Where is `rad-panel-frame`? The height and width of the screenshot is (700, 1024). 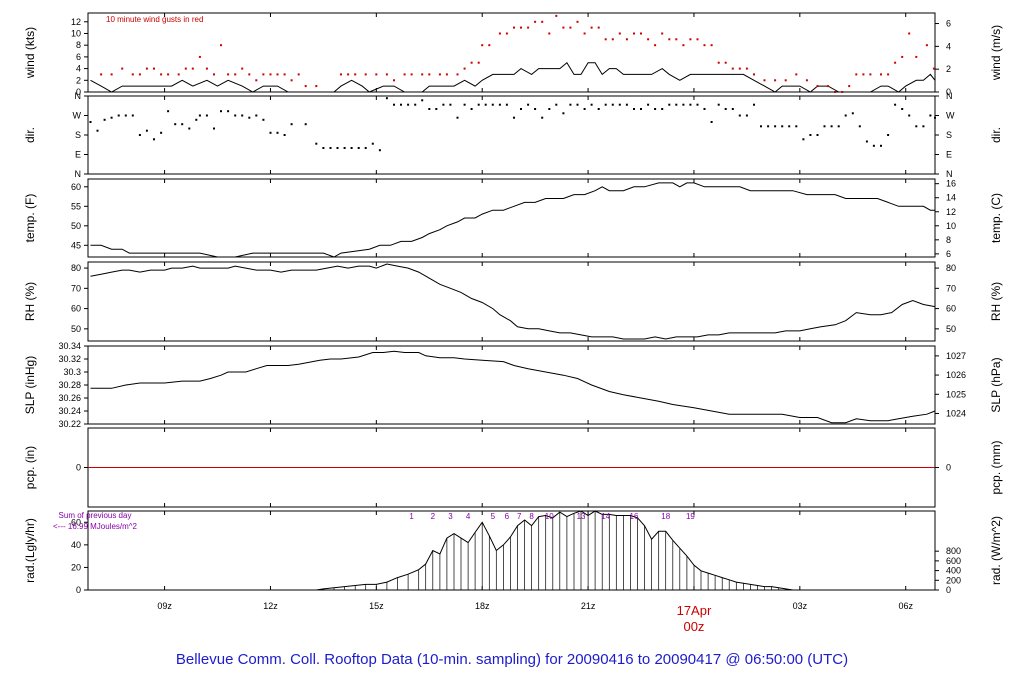
rad-panel-frame is located at coordinates (511, 550).